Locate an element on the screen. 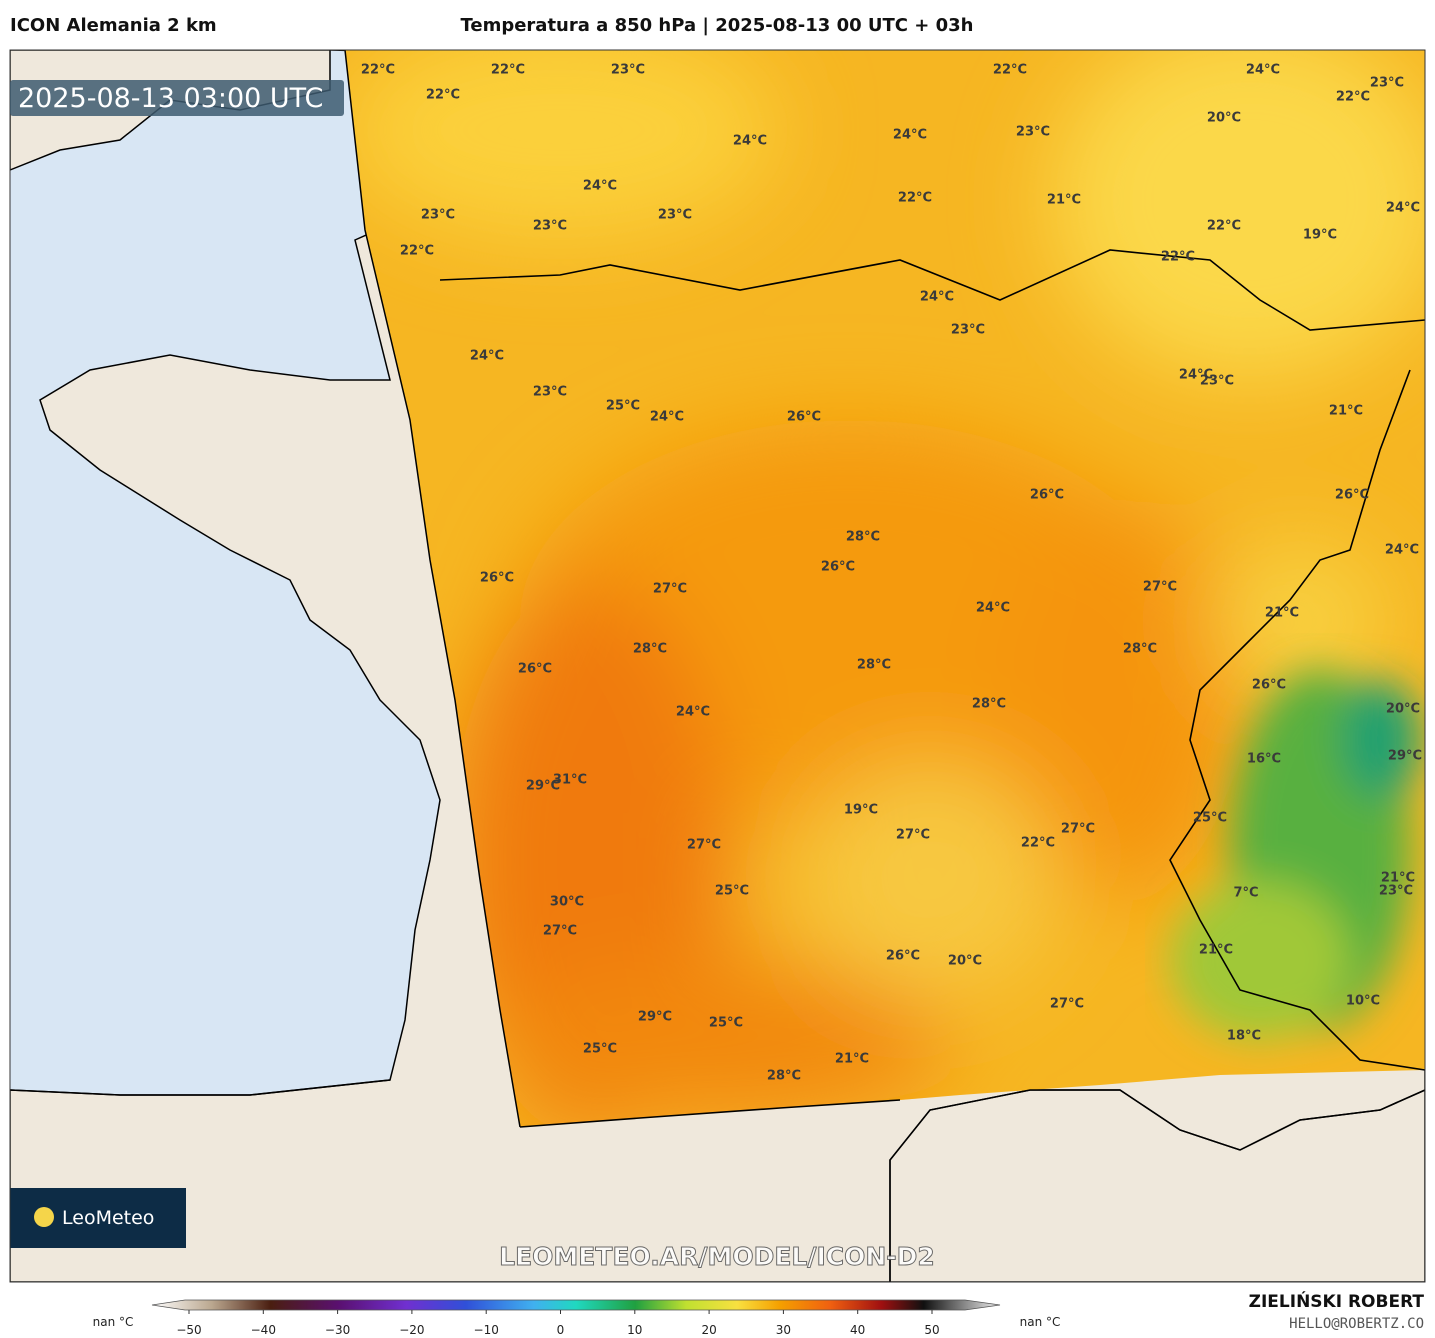 The image size is (1435, 1338). colorbar is located at coordinates (576, 1305).